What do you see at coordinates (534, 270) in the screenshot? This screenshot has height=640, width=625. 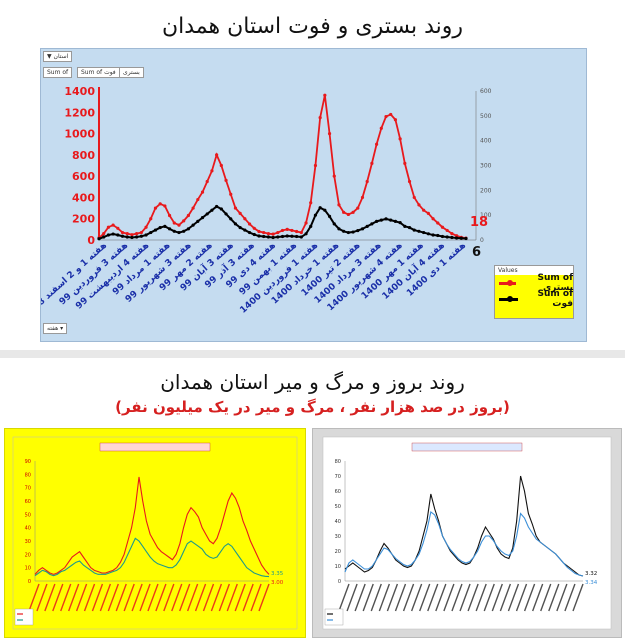 I see `legend-title: Values` at bounding box center [534, 270].